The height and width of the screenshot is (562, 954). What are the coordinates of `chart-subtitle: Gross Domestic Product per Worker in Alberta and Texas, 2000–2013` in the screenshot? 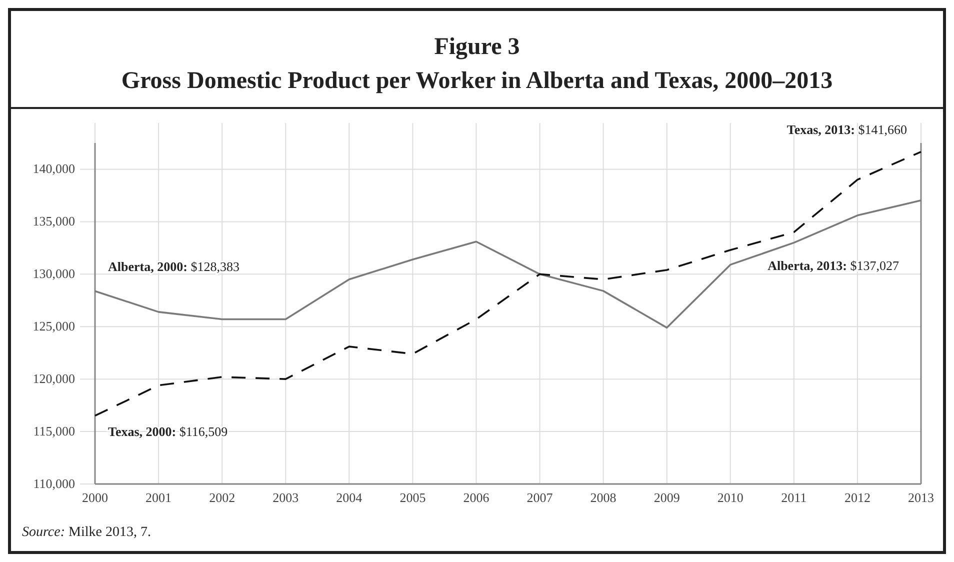 It's located at (477, 81).